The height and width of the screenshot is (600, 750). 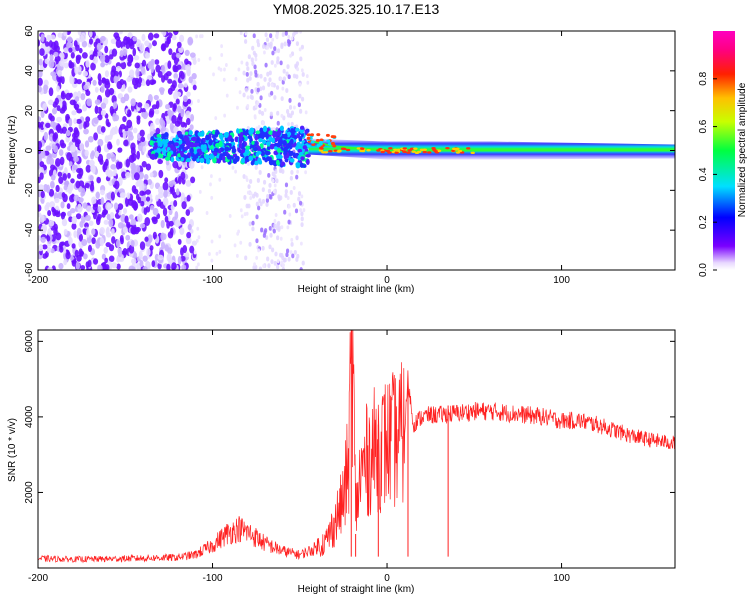 I want to click on y-tick-label: 60, so click(x=29, y=31).